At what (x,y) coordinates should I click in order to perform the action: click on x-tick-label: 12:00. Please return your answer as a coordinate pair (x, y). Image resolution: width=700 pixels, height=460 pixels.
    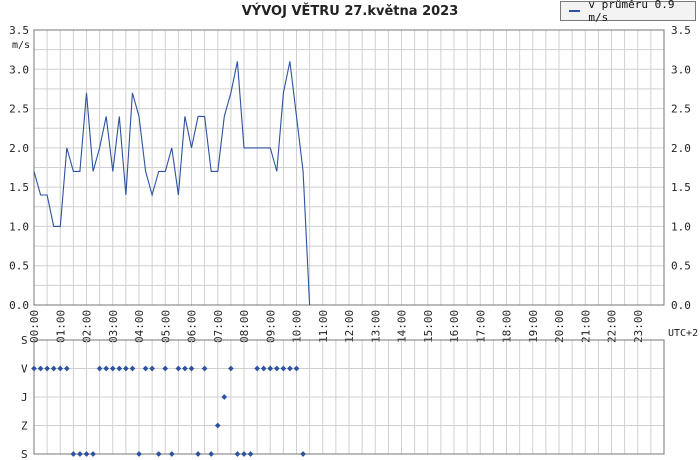
    Looking at the image, I should click on (349, 326).